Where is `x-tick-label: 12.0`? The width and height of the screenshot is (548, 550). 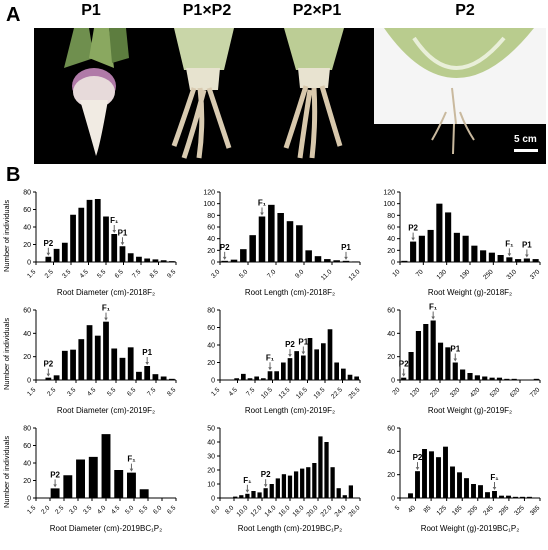 x-tick-label: 12.0 is located at coordinates (257, 511).